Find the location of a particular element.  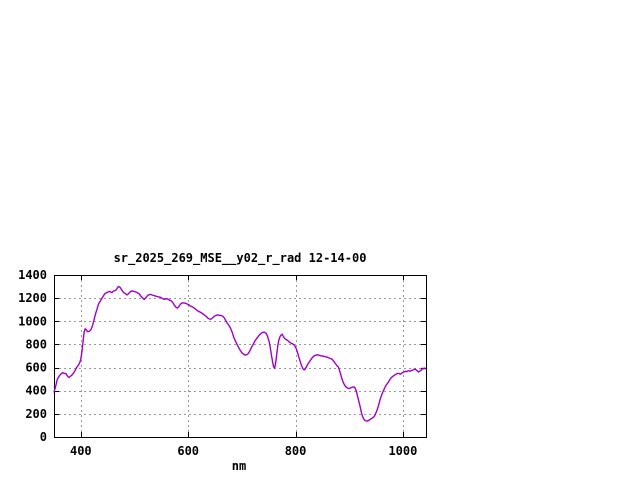

y-tick-label: 200 is located at coordinates (36, 414).